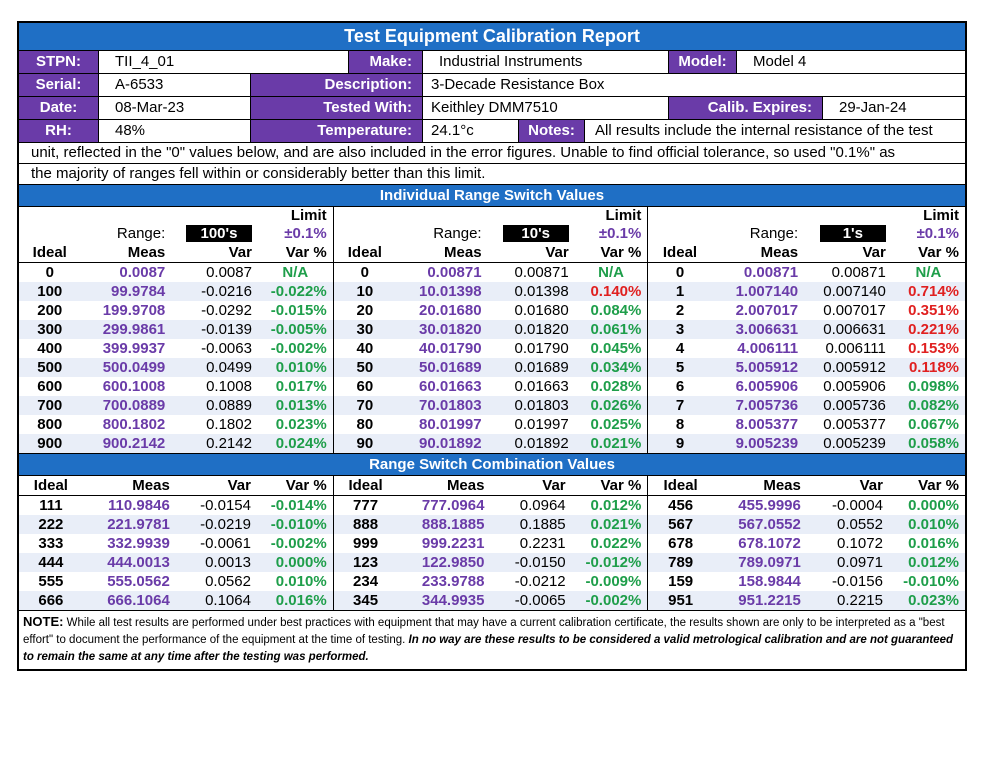  Describe the element at coordinates (531, 562) in the screenshot. I see `variance-value: -0.0150` at that location.